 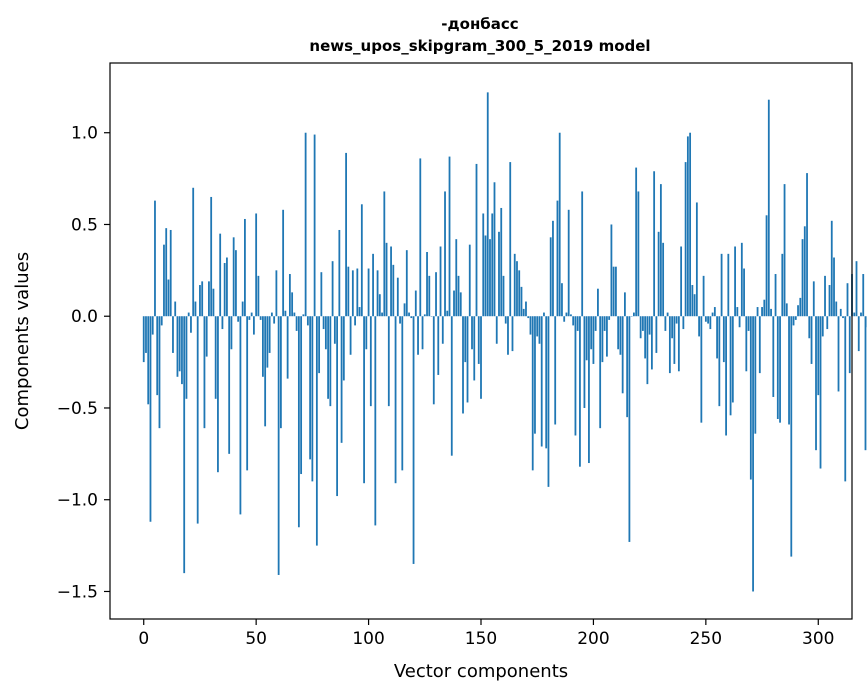 I want to click on x-tick-label: 150, so click(x=481, y=639).